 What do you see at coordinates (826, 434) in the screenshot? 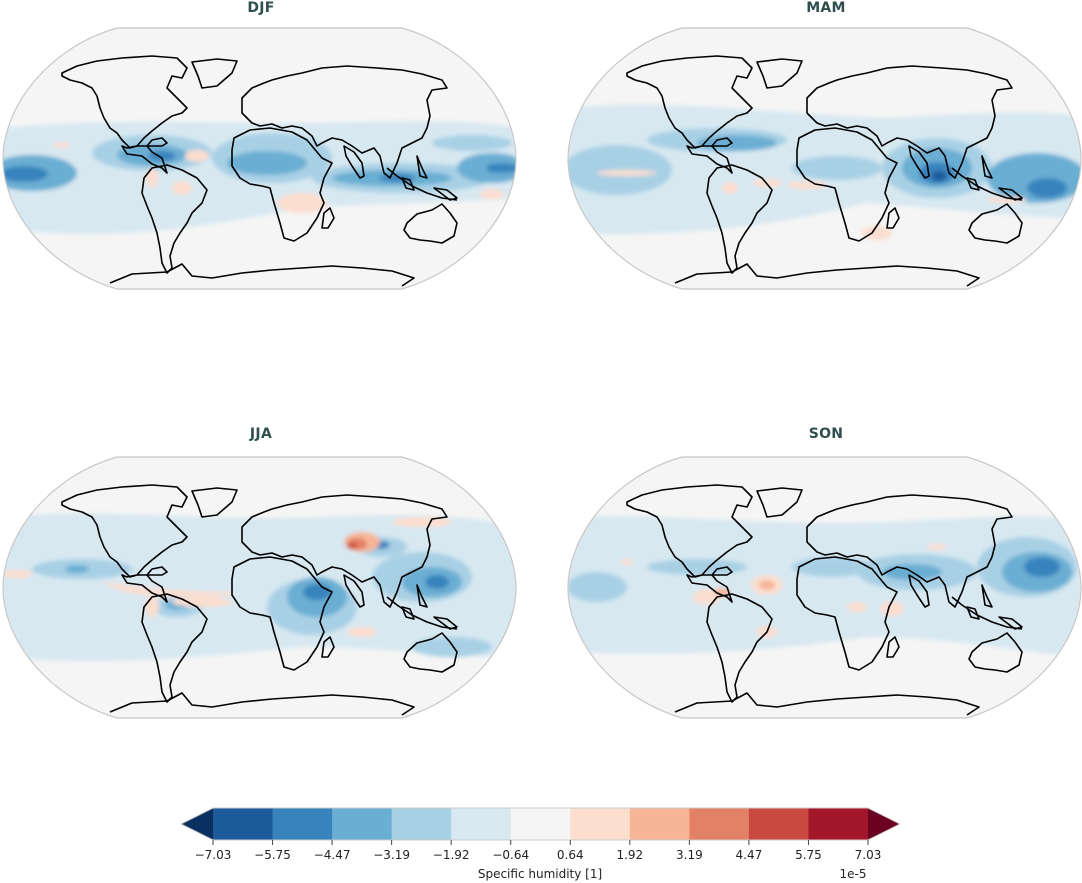
I see `panel-title: SON` at bounding box center [826, 434].